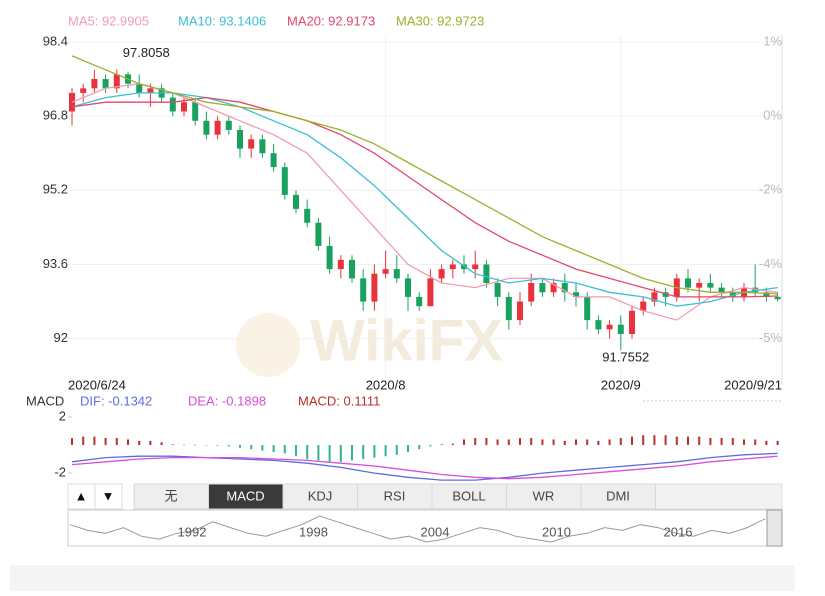  I want to click on tab-label: KDJ, so click(320, 495).